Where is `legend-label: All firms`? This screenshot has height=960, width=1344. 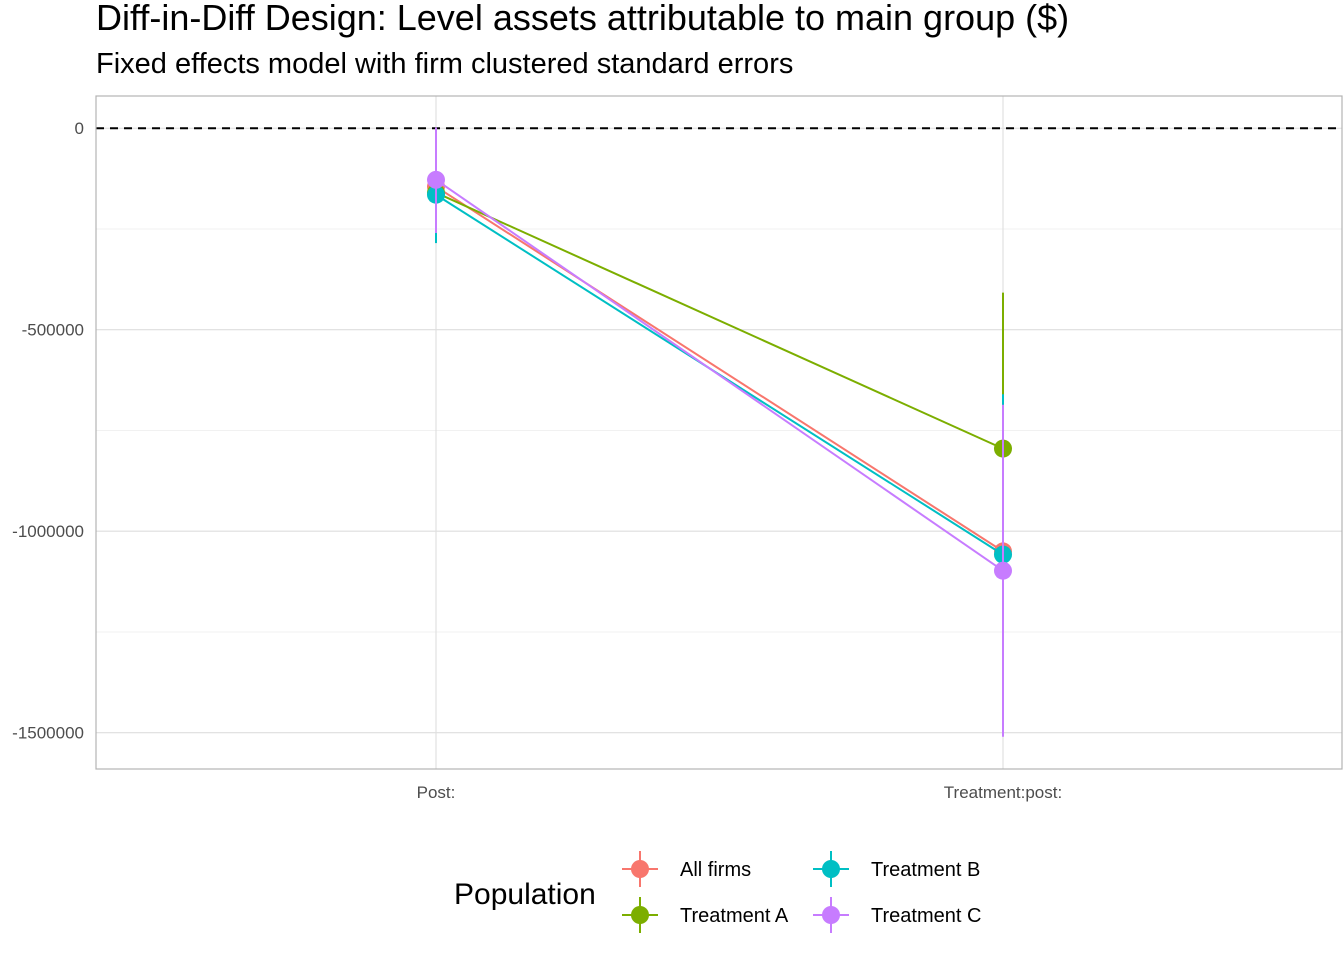 legend-label: All firms is located at coordinates (715, 870).